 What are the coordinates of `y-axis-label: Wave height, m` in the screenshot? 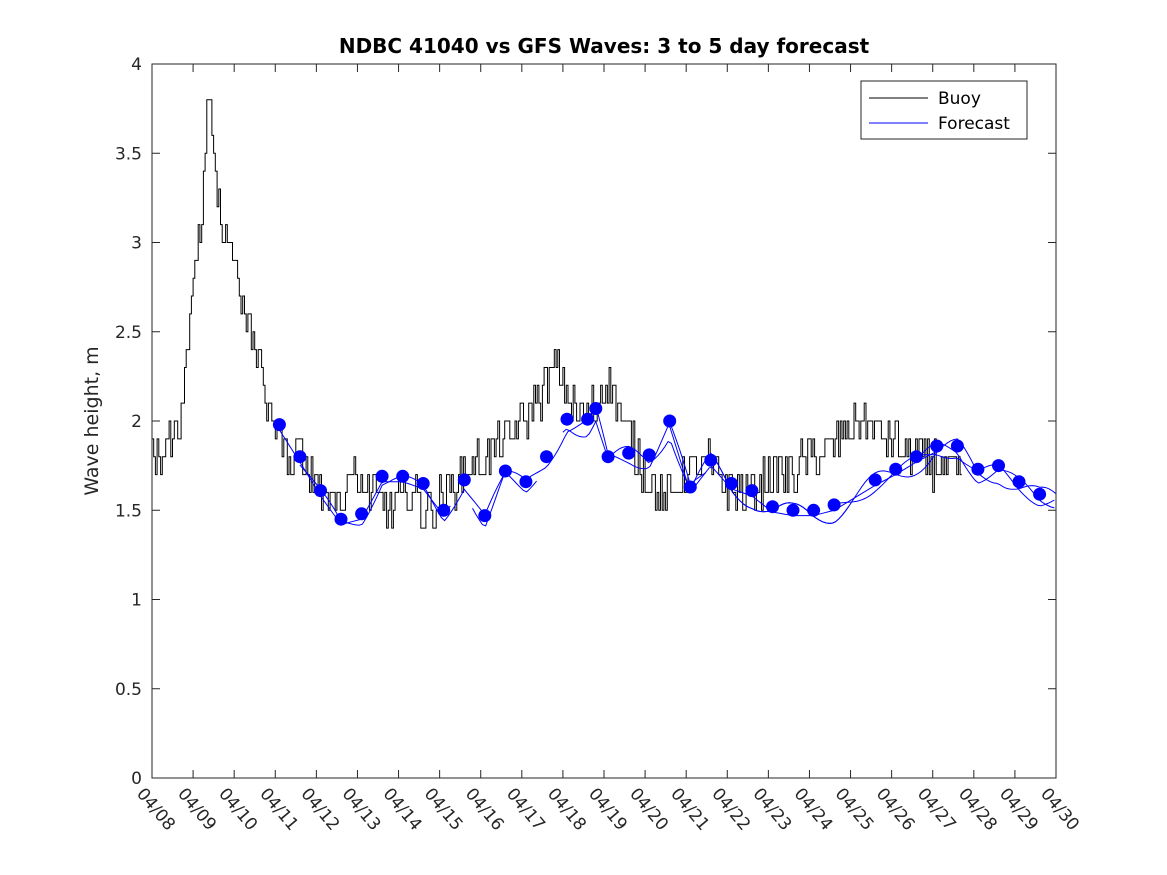 It's located at (92, 420).